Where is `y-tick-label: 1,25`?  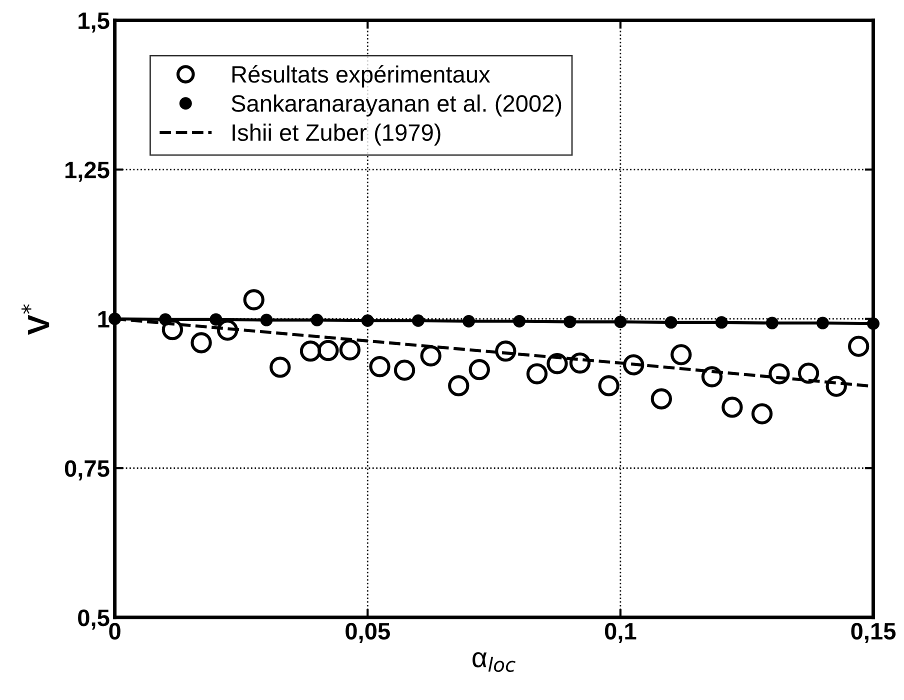
y-tick-label: 1,25 is located at coordinates (87, 172).